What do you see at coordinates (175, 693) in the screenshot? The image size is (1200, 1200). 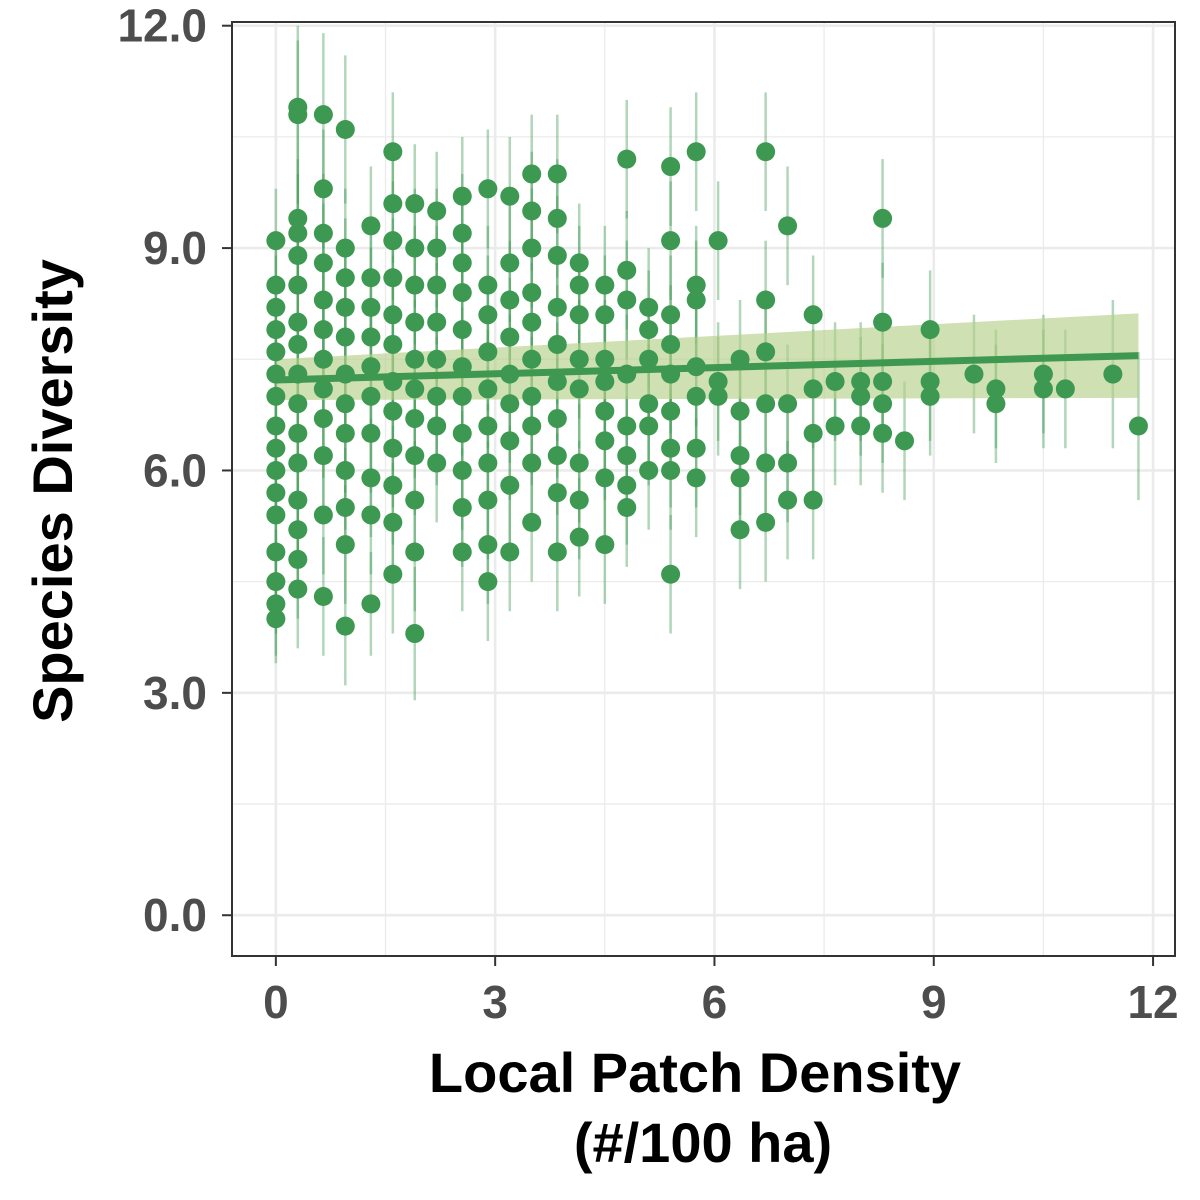 I see `y-tick-label: 3.0` at bounding box center [175, 693].